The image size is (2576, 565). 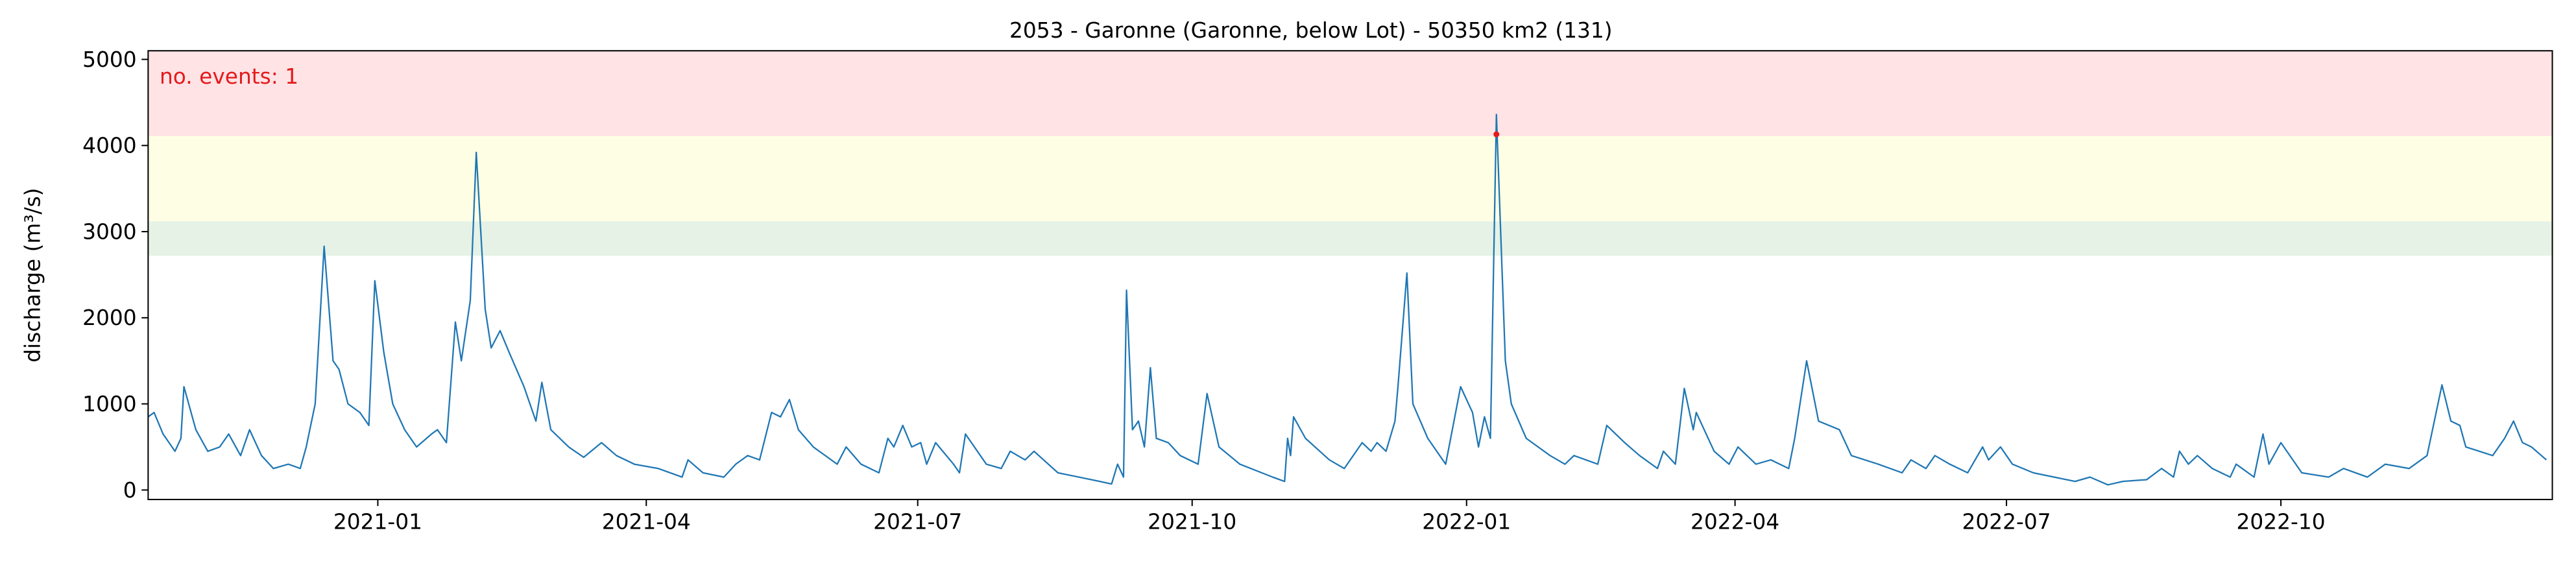 What do you see at coordinates (2281, 521) in the screenshot?
I see `x-tick-label: 2022-10` at bounding box center [2281, 521].